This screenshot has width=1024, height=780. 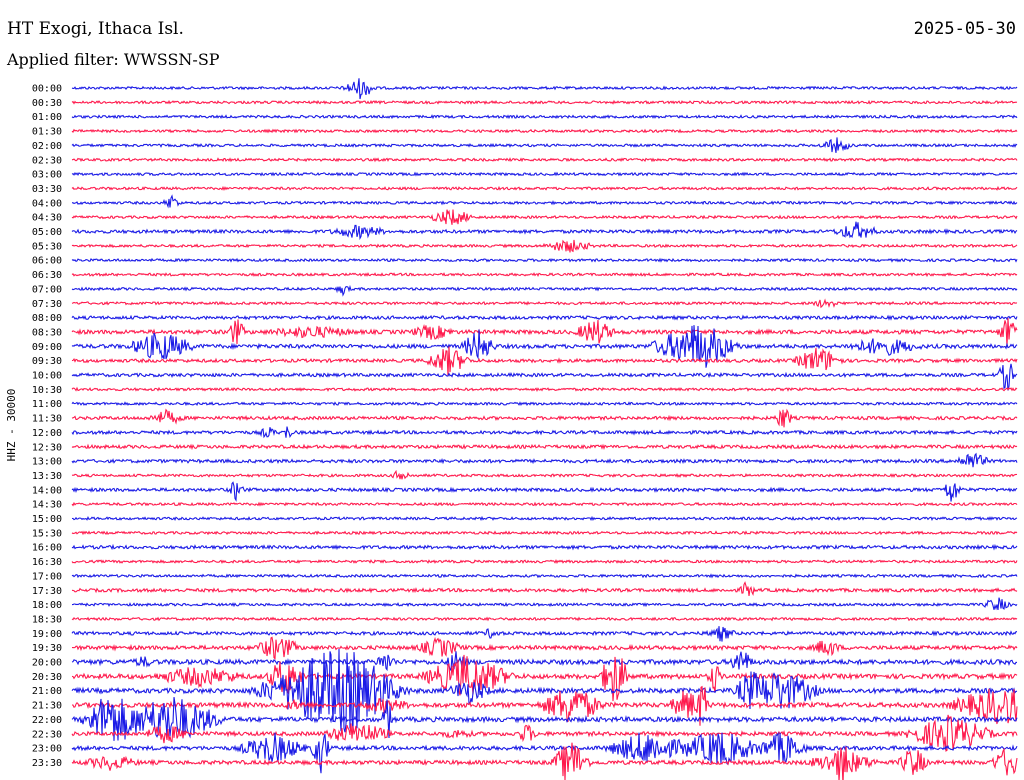 What do you see at coordinates (47, 419) in the screenshot?
I see `time-label: 11:30` at bounding box center [47, 419].